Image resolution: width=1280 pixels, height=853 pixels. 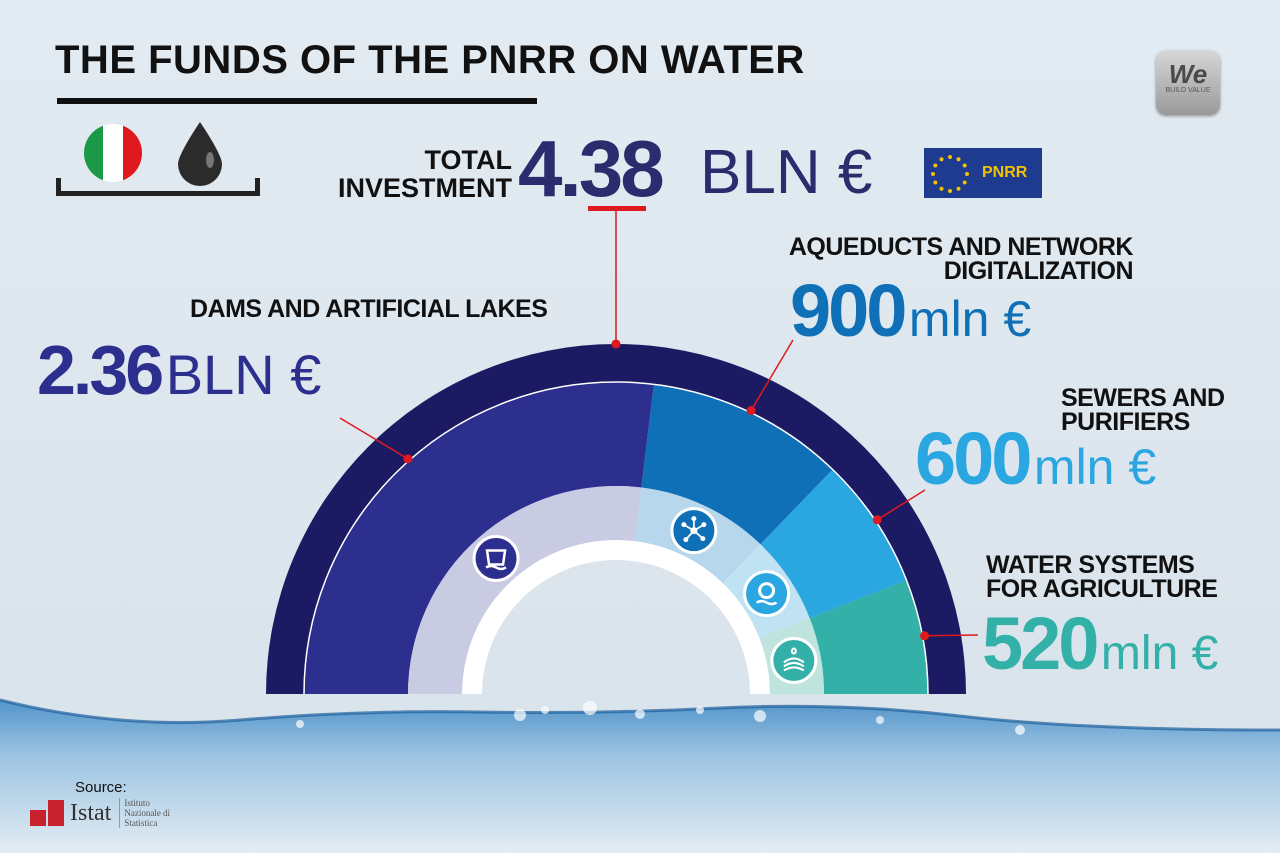 What do you see at coordinates (47, 813) in the screenshot?
I see `istat-mark-icon` at bounding box center [47, 813].